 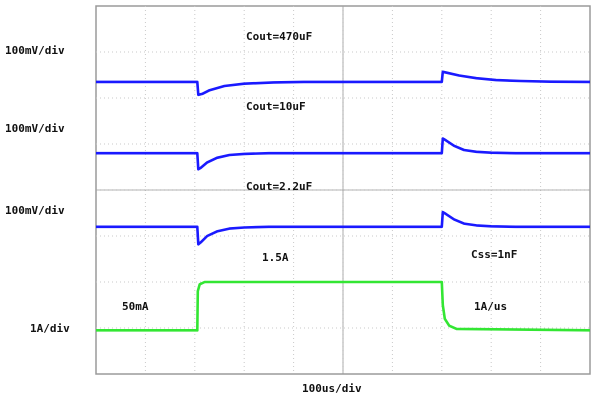 I want to click on x-axis-label: 100us/div, so click(x=332, y=388).